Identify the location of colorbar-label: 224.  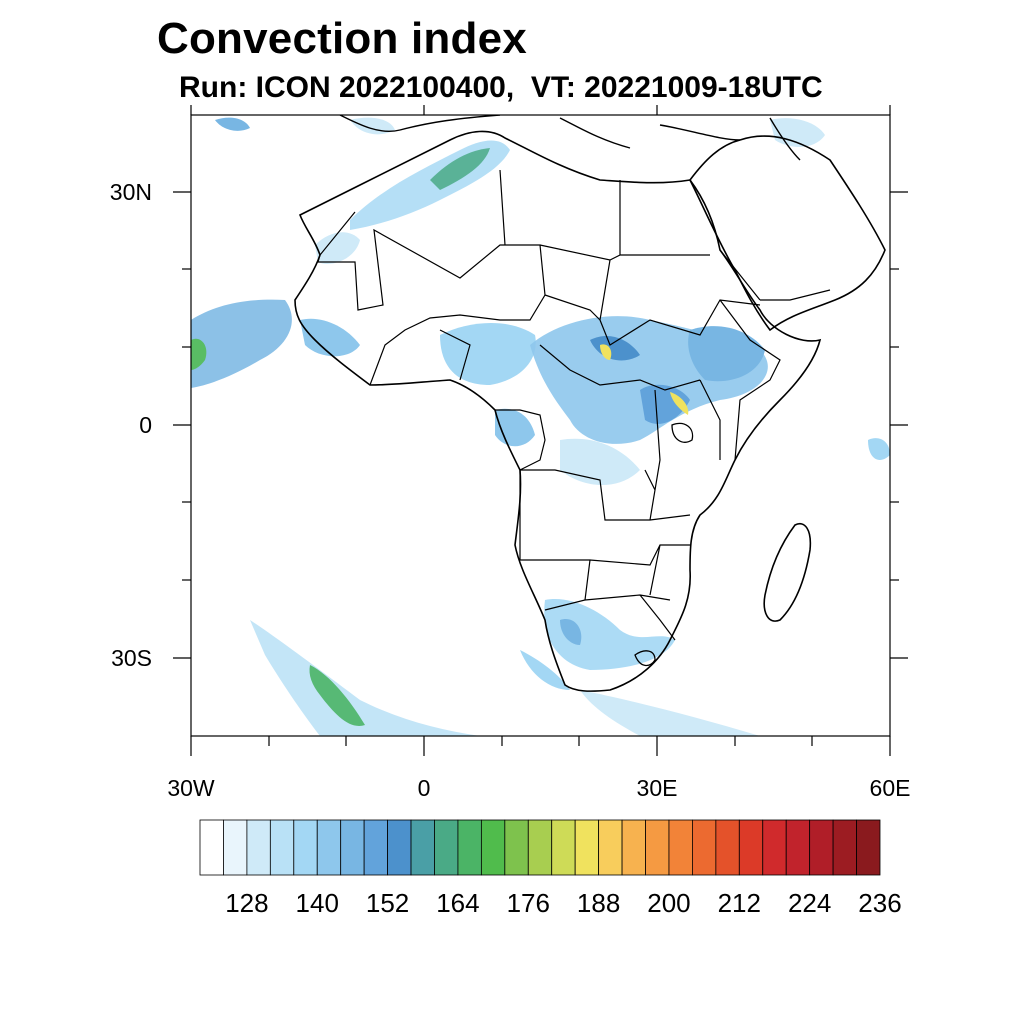
(809, 903).